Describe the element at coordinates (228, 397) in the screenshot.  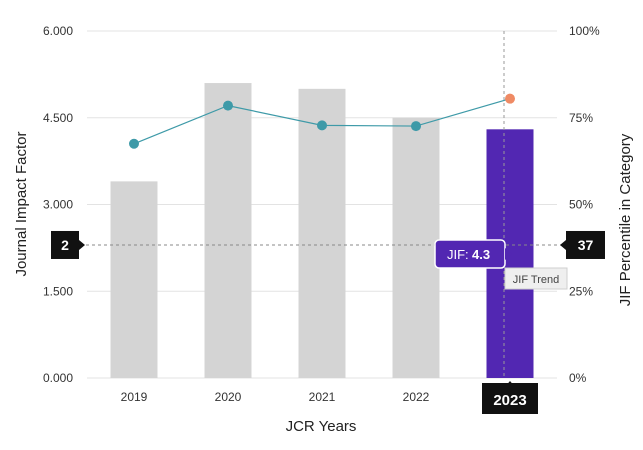
I see `x-tick-label: 2020` at that location.